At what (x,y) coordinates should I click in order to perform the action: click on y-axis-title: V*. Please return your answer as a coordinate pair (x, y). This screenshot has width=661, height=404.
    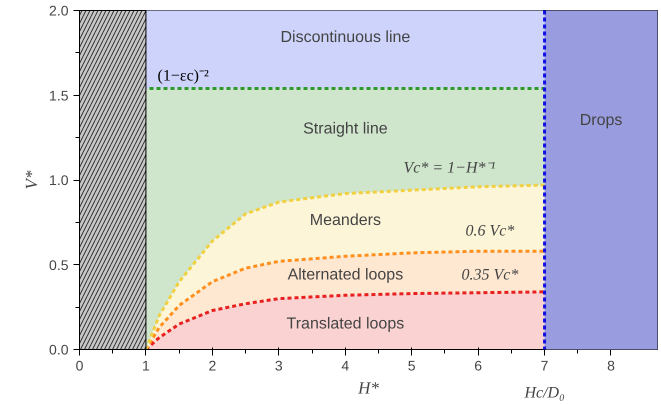
    Looking at the image, I should click on (32, 180).